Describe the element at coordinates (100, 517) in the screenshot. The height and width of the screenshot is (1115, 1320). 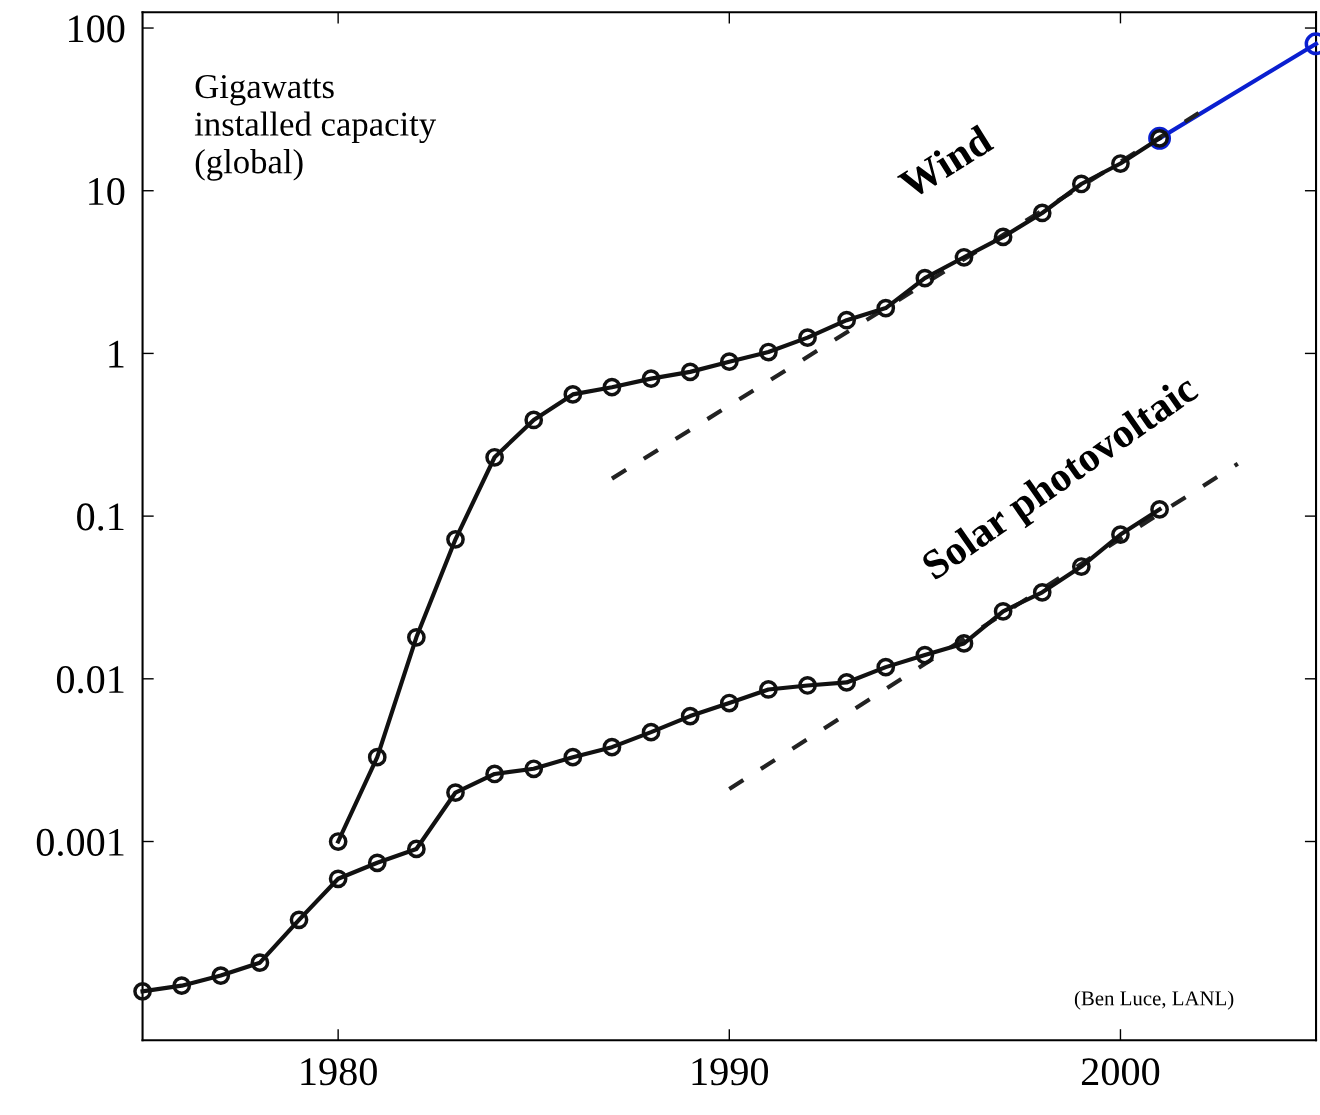
I see `y-tick-label: 0.1` at that location.